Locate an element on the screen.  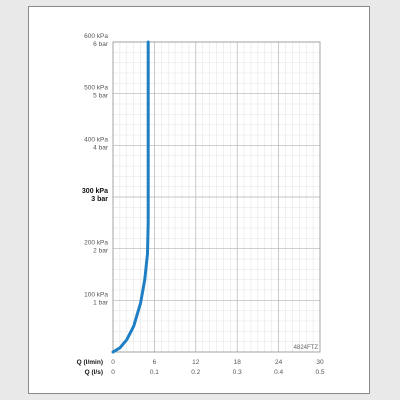
chart-code-label: 4824FTZ is located at coordinates (306, 348).